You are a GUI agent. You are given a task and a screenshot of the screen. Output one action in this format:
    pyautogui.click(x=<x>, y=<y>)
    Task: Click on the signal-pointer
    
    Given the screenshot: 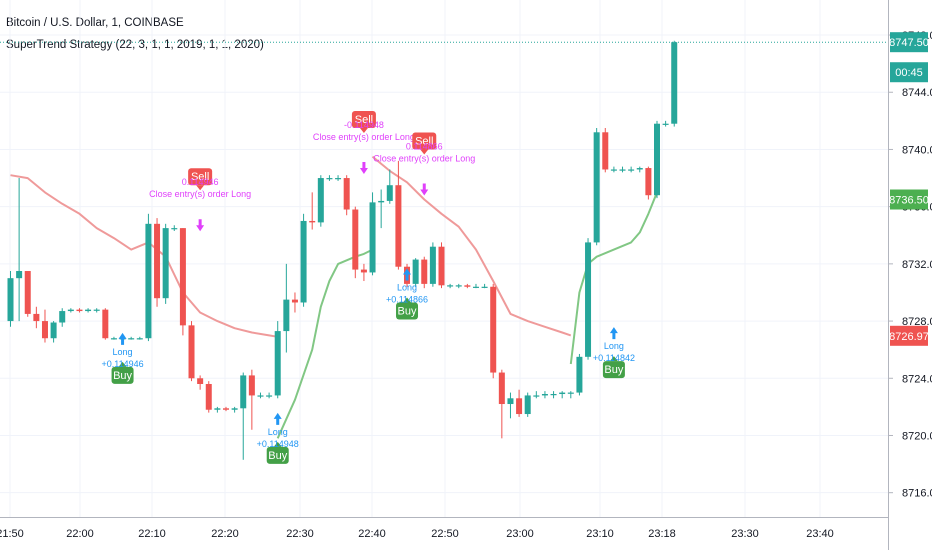 What is the action you would take?
    pyautogui.click(x=363, y=130)
    